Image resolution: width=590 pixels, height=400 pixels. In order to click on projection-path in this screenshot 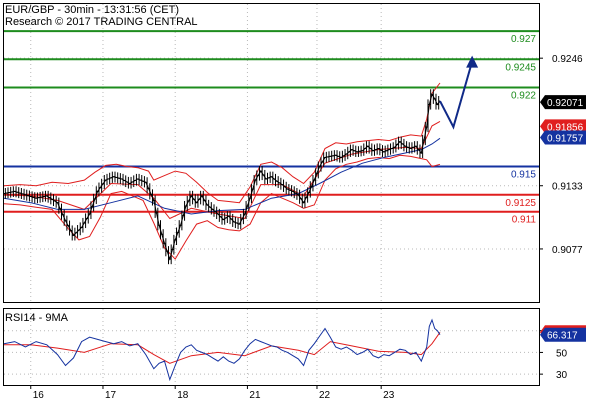, I will do `click(456, 95)`.